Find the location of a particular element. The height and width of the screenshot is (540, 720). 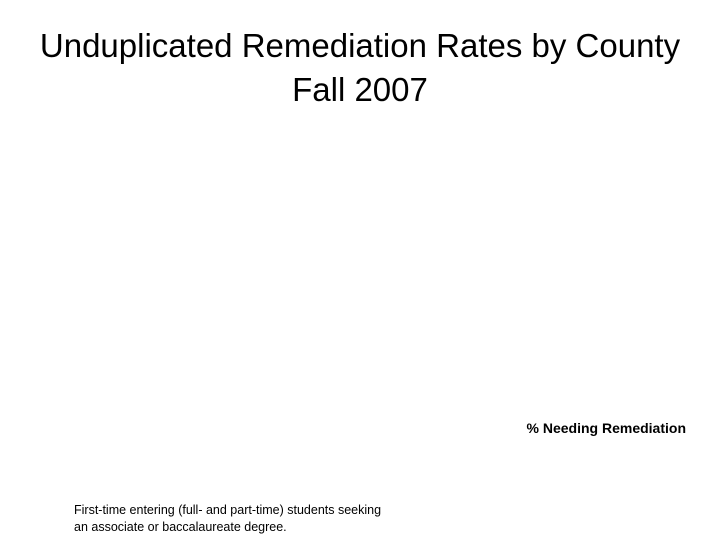

x-axis-label: % Needing Remediation is located at coordinates (606, 428).